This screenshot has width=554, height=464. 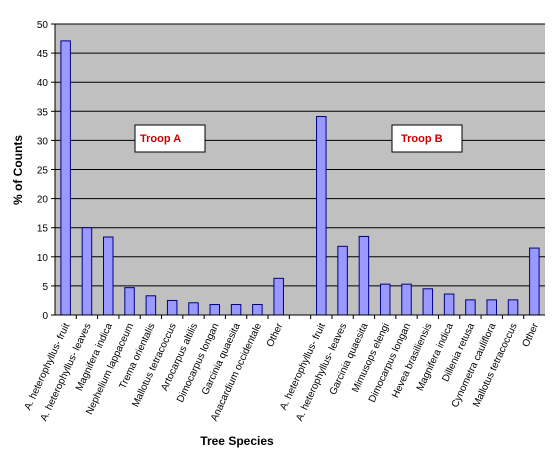 I want to click on y-tick-label: 25, so click(x=43, y=171).